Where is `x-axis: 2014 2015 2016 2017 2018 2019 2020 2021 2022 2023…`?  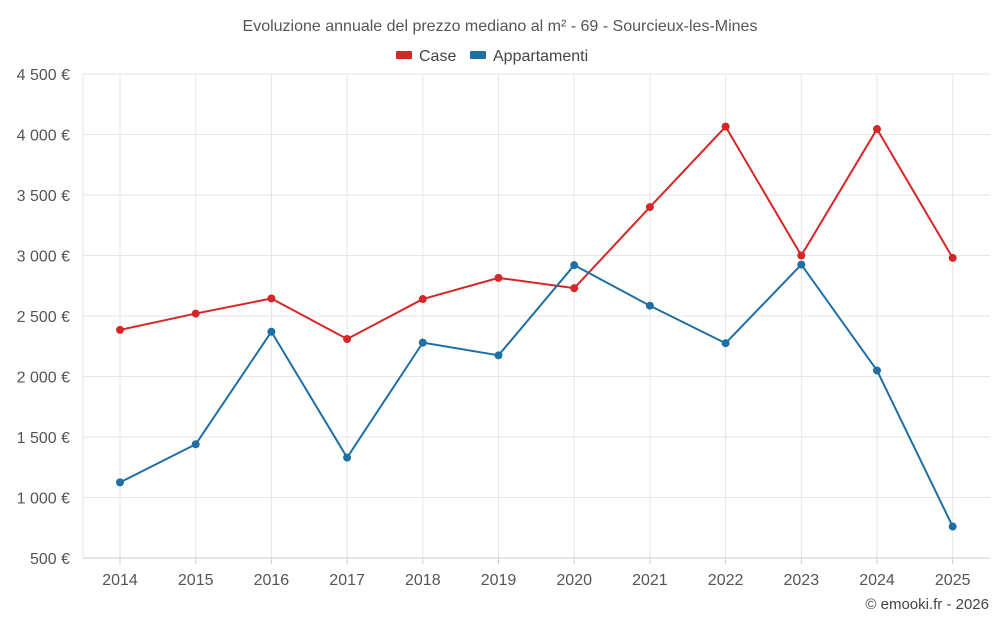 x-axis: 2014 2015 2016 2017 2018 2019 2020 2021 2022 2023… is located at coordinates (536, 573).